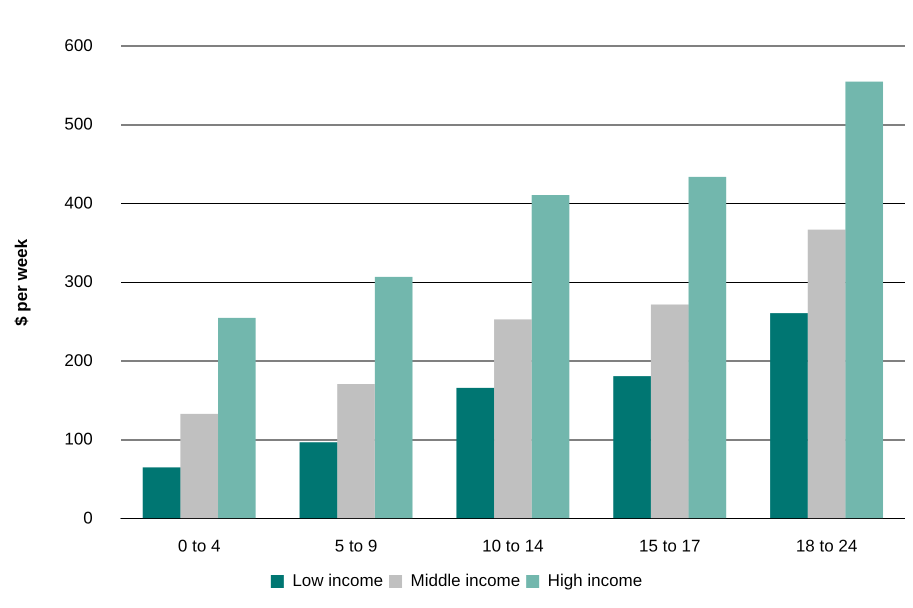 This screenshot has height=608, width=913. Describe the element at coordinates (669, 546) in the screenshot. I see `x-tick-label: 15 to 17` at that location.